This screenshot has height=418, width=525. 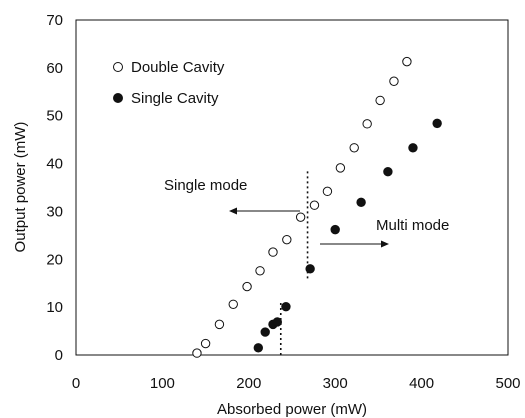 I want to click on x-tick-label-3: 300, so click(x=335, y=383).